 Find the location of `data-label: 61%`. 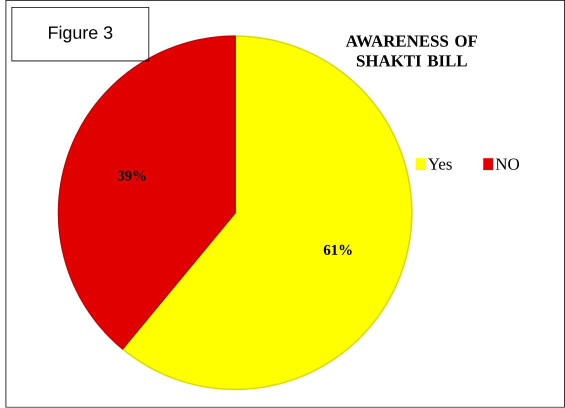

data-label: 61% is located at coordinates (338, 250).